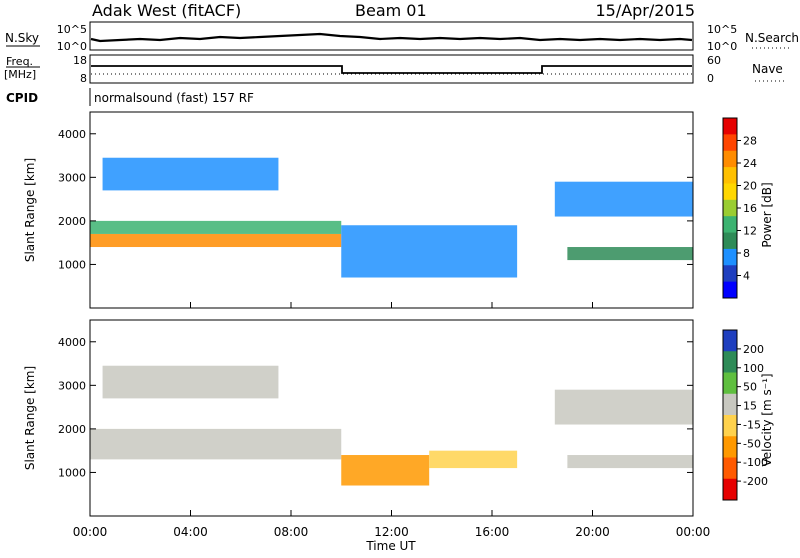 This screenshot has height=558, width=800. Describe the element at coordinates (767, 214) in the screenshot. I see `power-colorbar-title: Power [dB]` at that location.